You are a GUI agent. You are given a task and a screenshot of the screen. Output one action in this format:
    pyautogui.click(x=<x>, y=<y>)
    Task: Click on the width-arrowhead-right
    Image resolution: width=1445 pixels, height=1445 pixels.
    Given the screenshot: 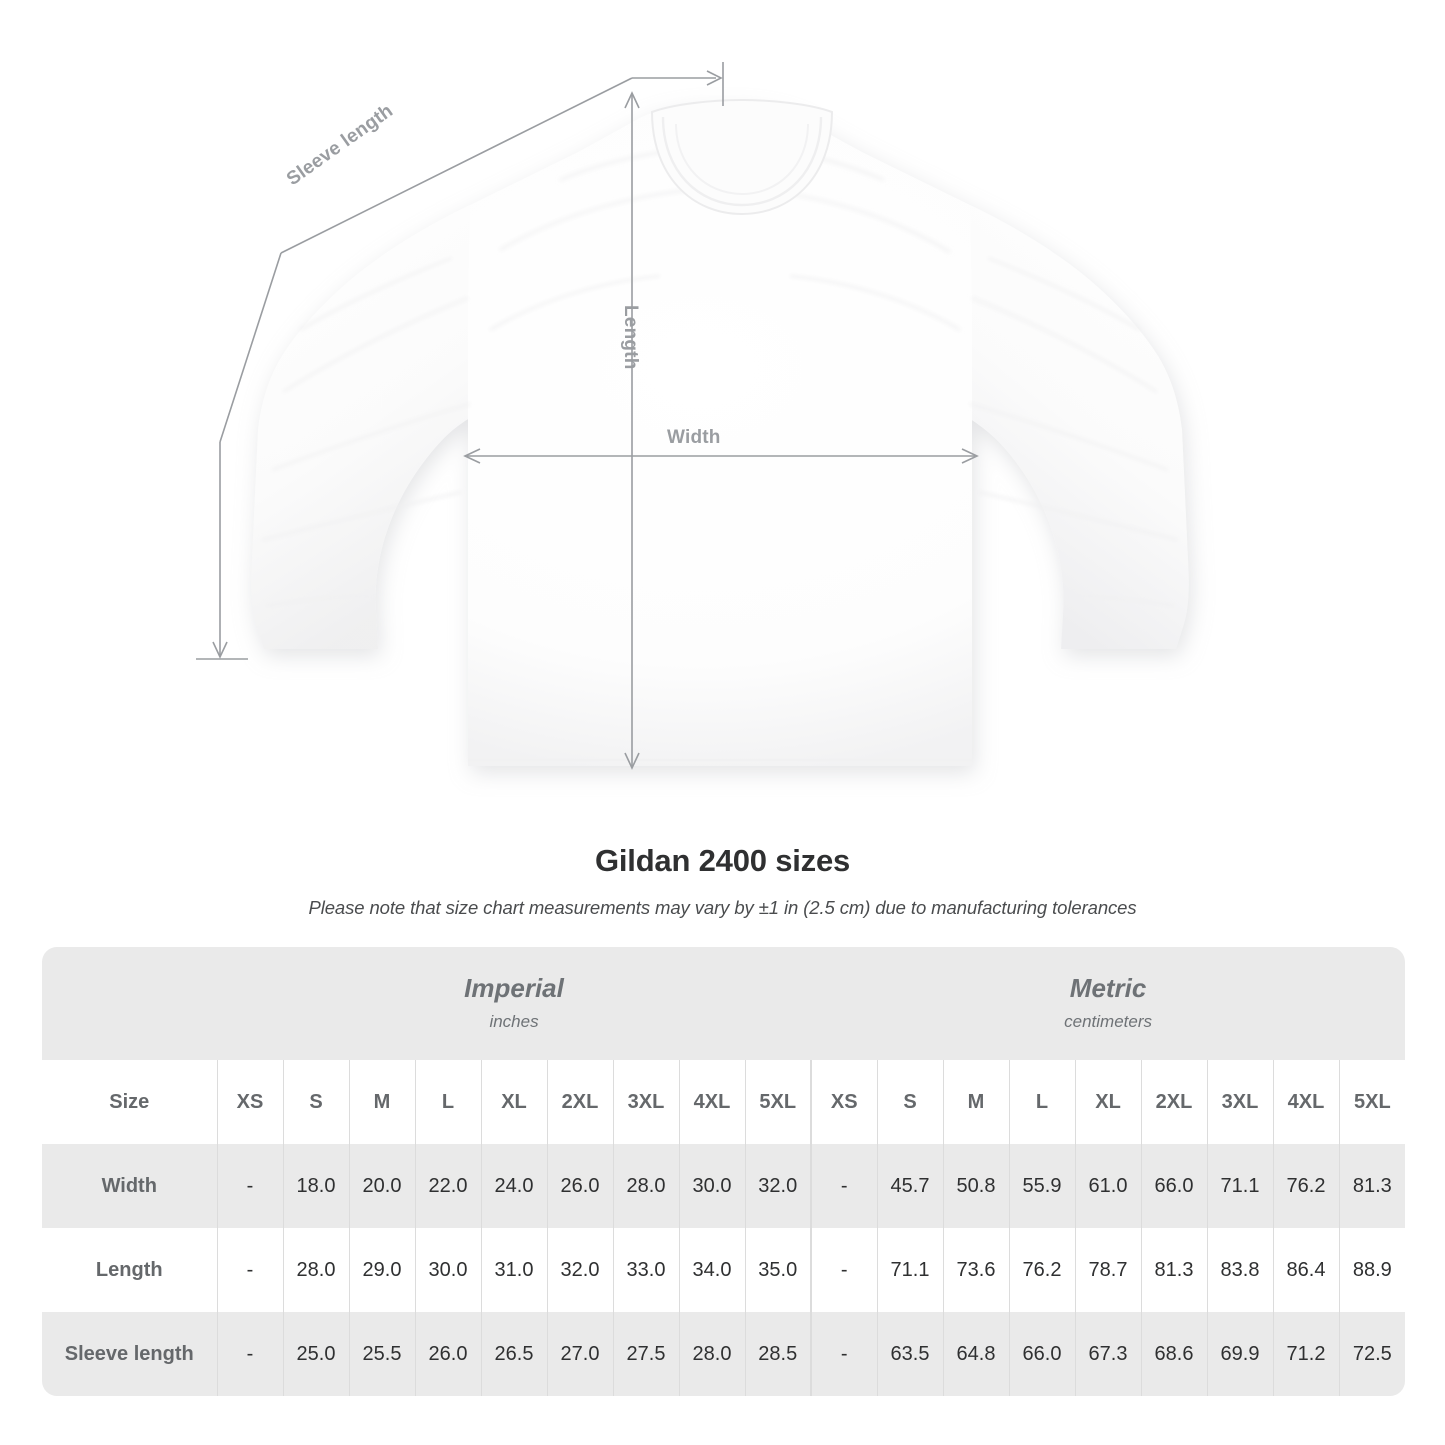 What is the action you would take?
    pyautogui.click(x=970, y=456)
    